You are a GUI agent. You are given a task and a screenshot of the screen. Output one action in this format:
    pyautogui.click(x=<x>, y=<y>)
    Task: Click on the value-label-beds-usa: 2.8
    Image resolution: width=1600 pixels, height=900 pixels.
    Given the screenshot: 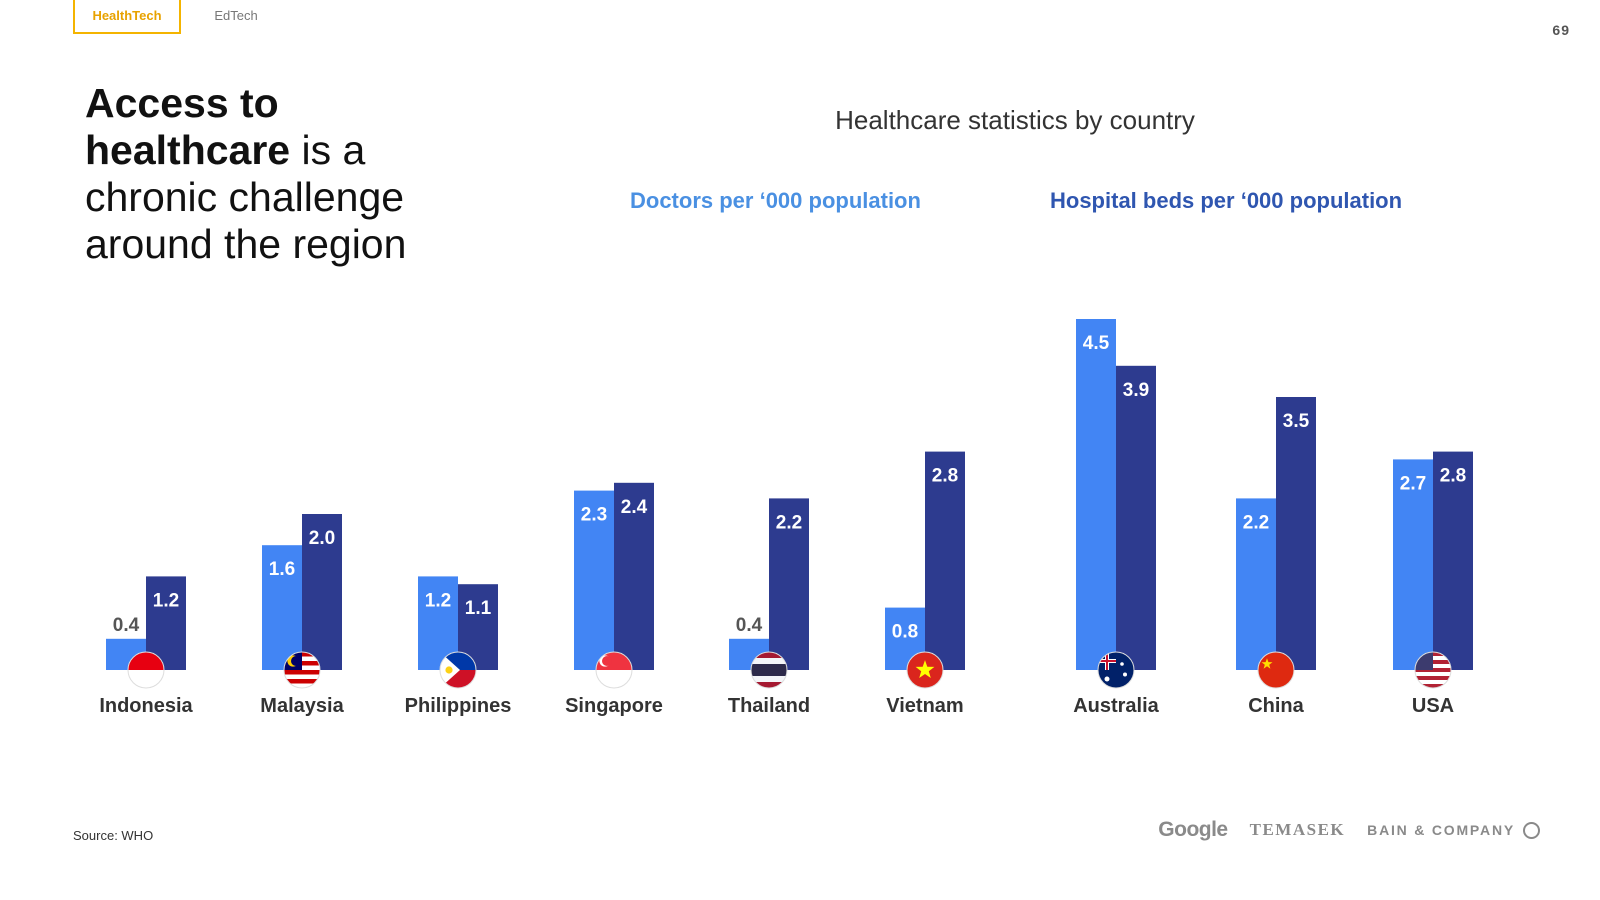 What is the action you would take?
    pyautogui.click(x=1453, y=476)
    